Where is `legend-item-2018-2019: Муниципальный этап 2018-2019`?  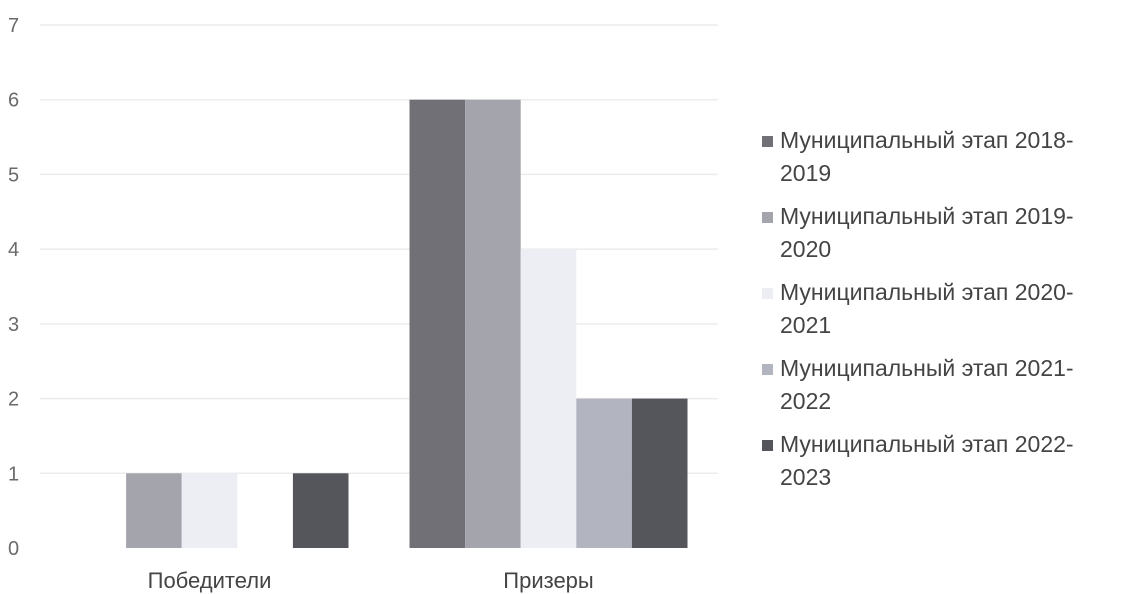
legend-item-2018-2019: Муниципальный этап 2018-2019 is located at coordinates (942, 162).